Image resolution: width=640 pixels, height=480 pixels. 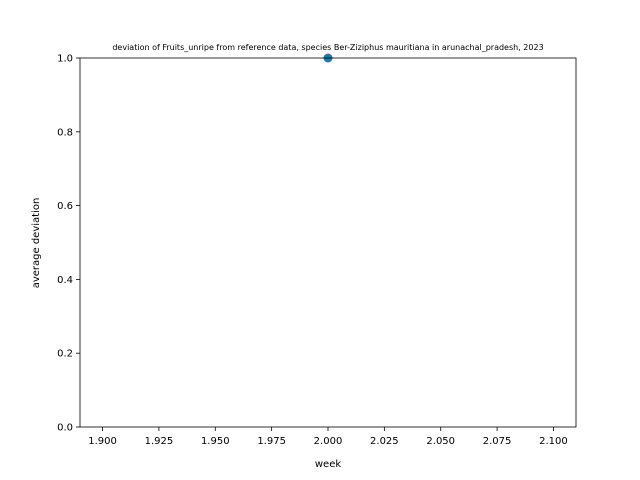 What do you see at coordinates (271, 441) in the screenshot?
I see `x-tick-label: 1.975` at bounding box center [271, 441].